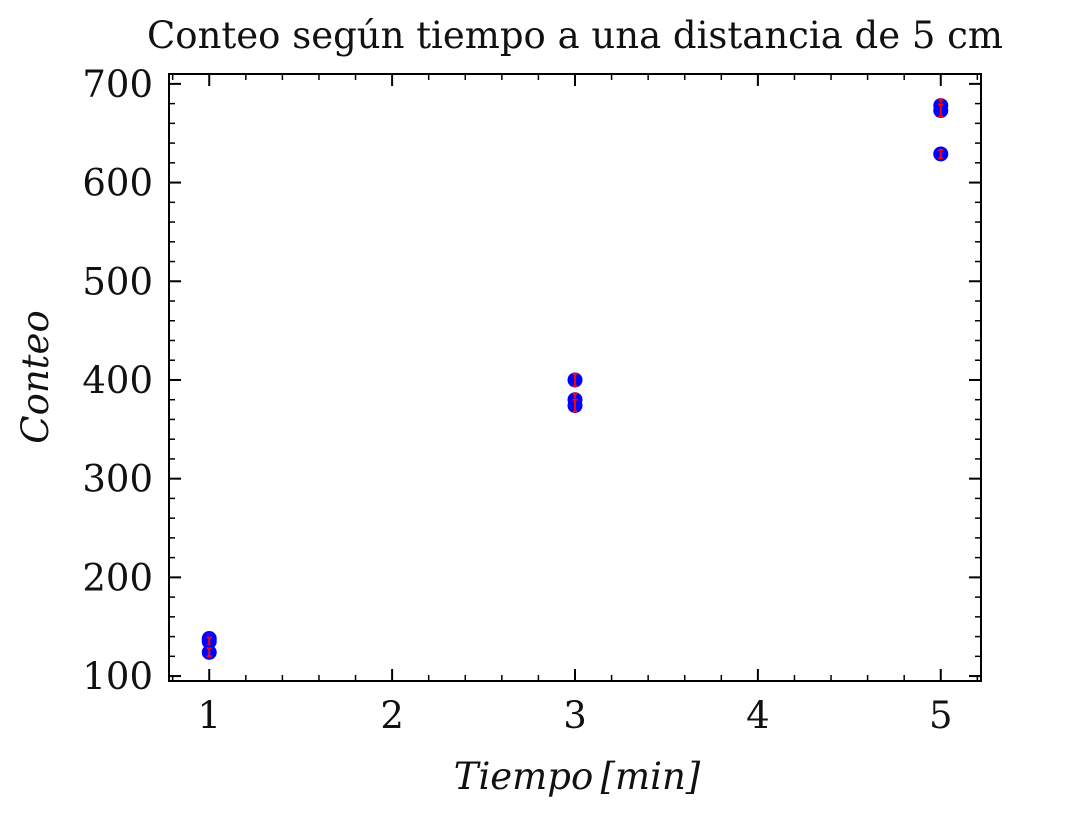 This screenshot has height=815, width=1072. Describe the element at coordinates (117, 281) in the screenshot. I see `y-tick-label: 500` at that location.